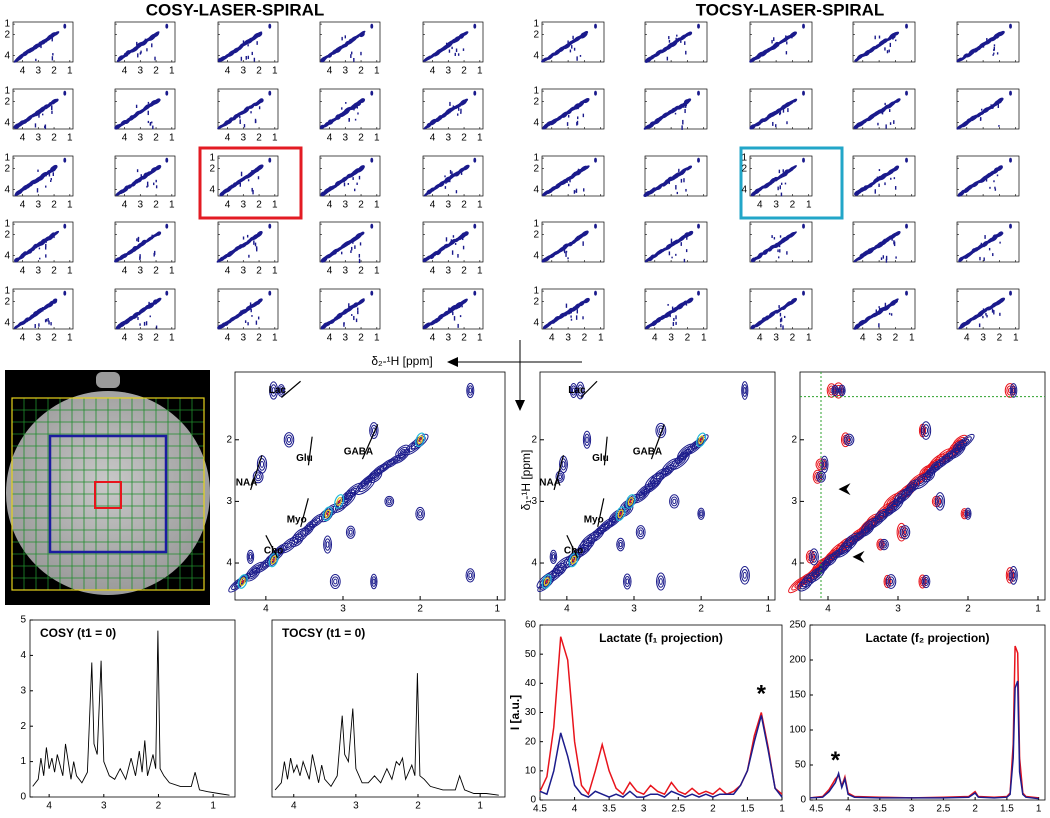  Describe the element at coordinates (291, 389) in the screenshot. I see `label-arrow` at that location.